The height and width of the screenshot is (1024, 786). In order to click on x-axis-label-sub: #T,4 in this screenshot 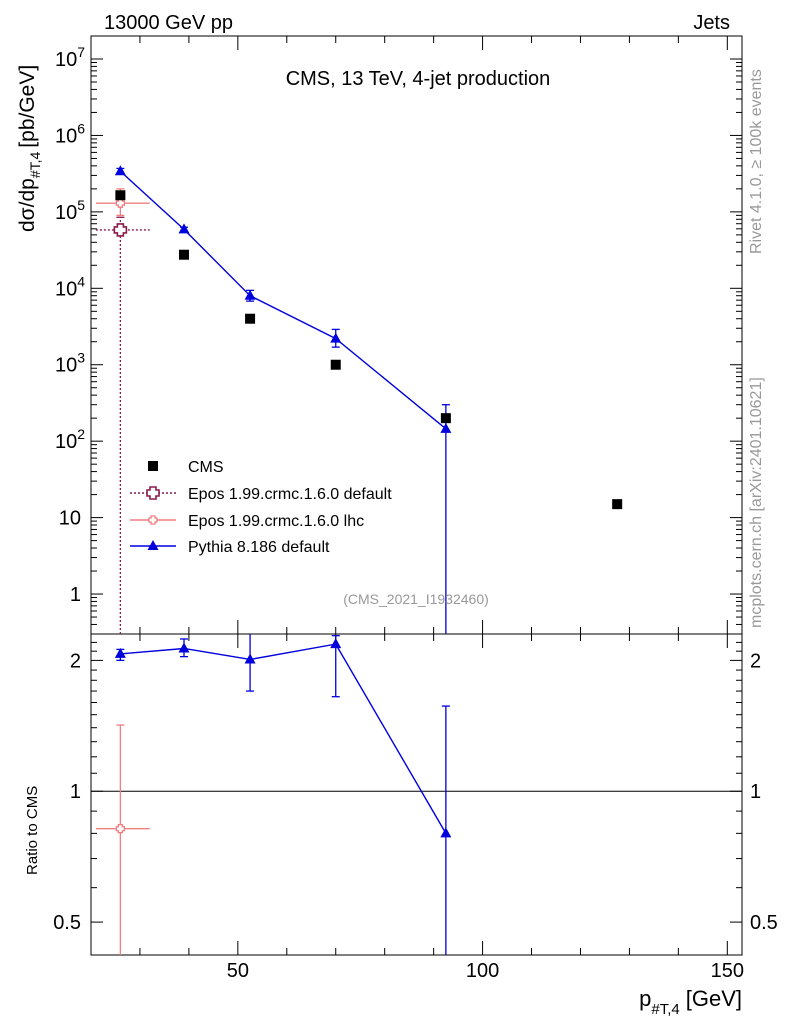, I will do `click(665, 1009)`.